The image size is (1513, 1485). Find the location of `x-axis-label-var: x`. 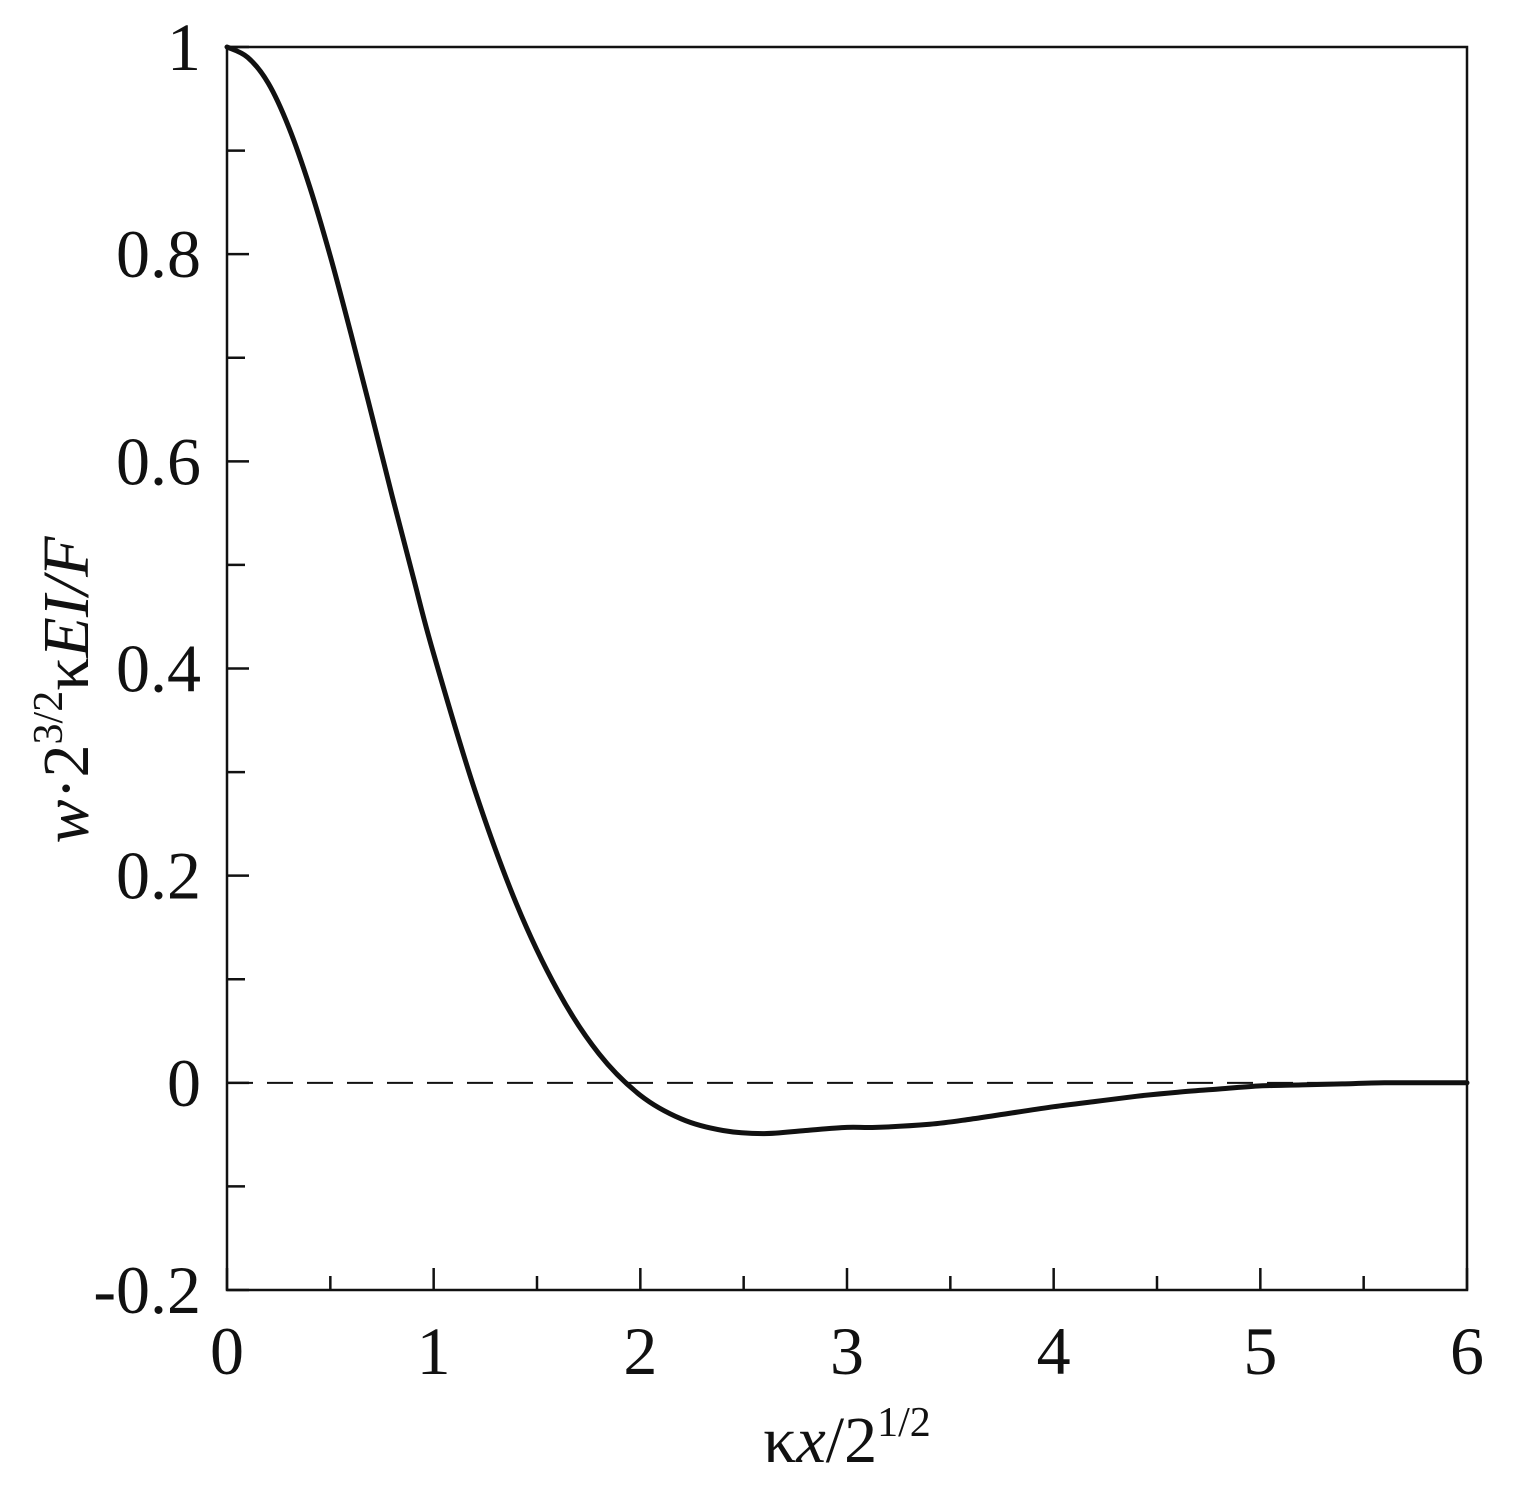

x-axis-label-var: x is located at coordinates (810, 1440).